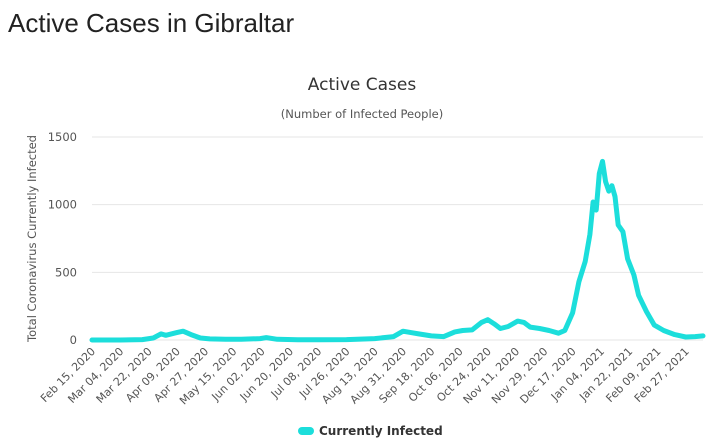 This screenshot has width=710, height=447. I want to click on y-tick-label: 1000, so click(62, 205).